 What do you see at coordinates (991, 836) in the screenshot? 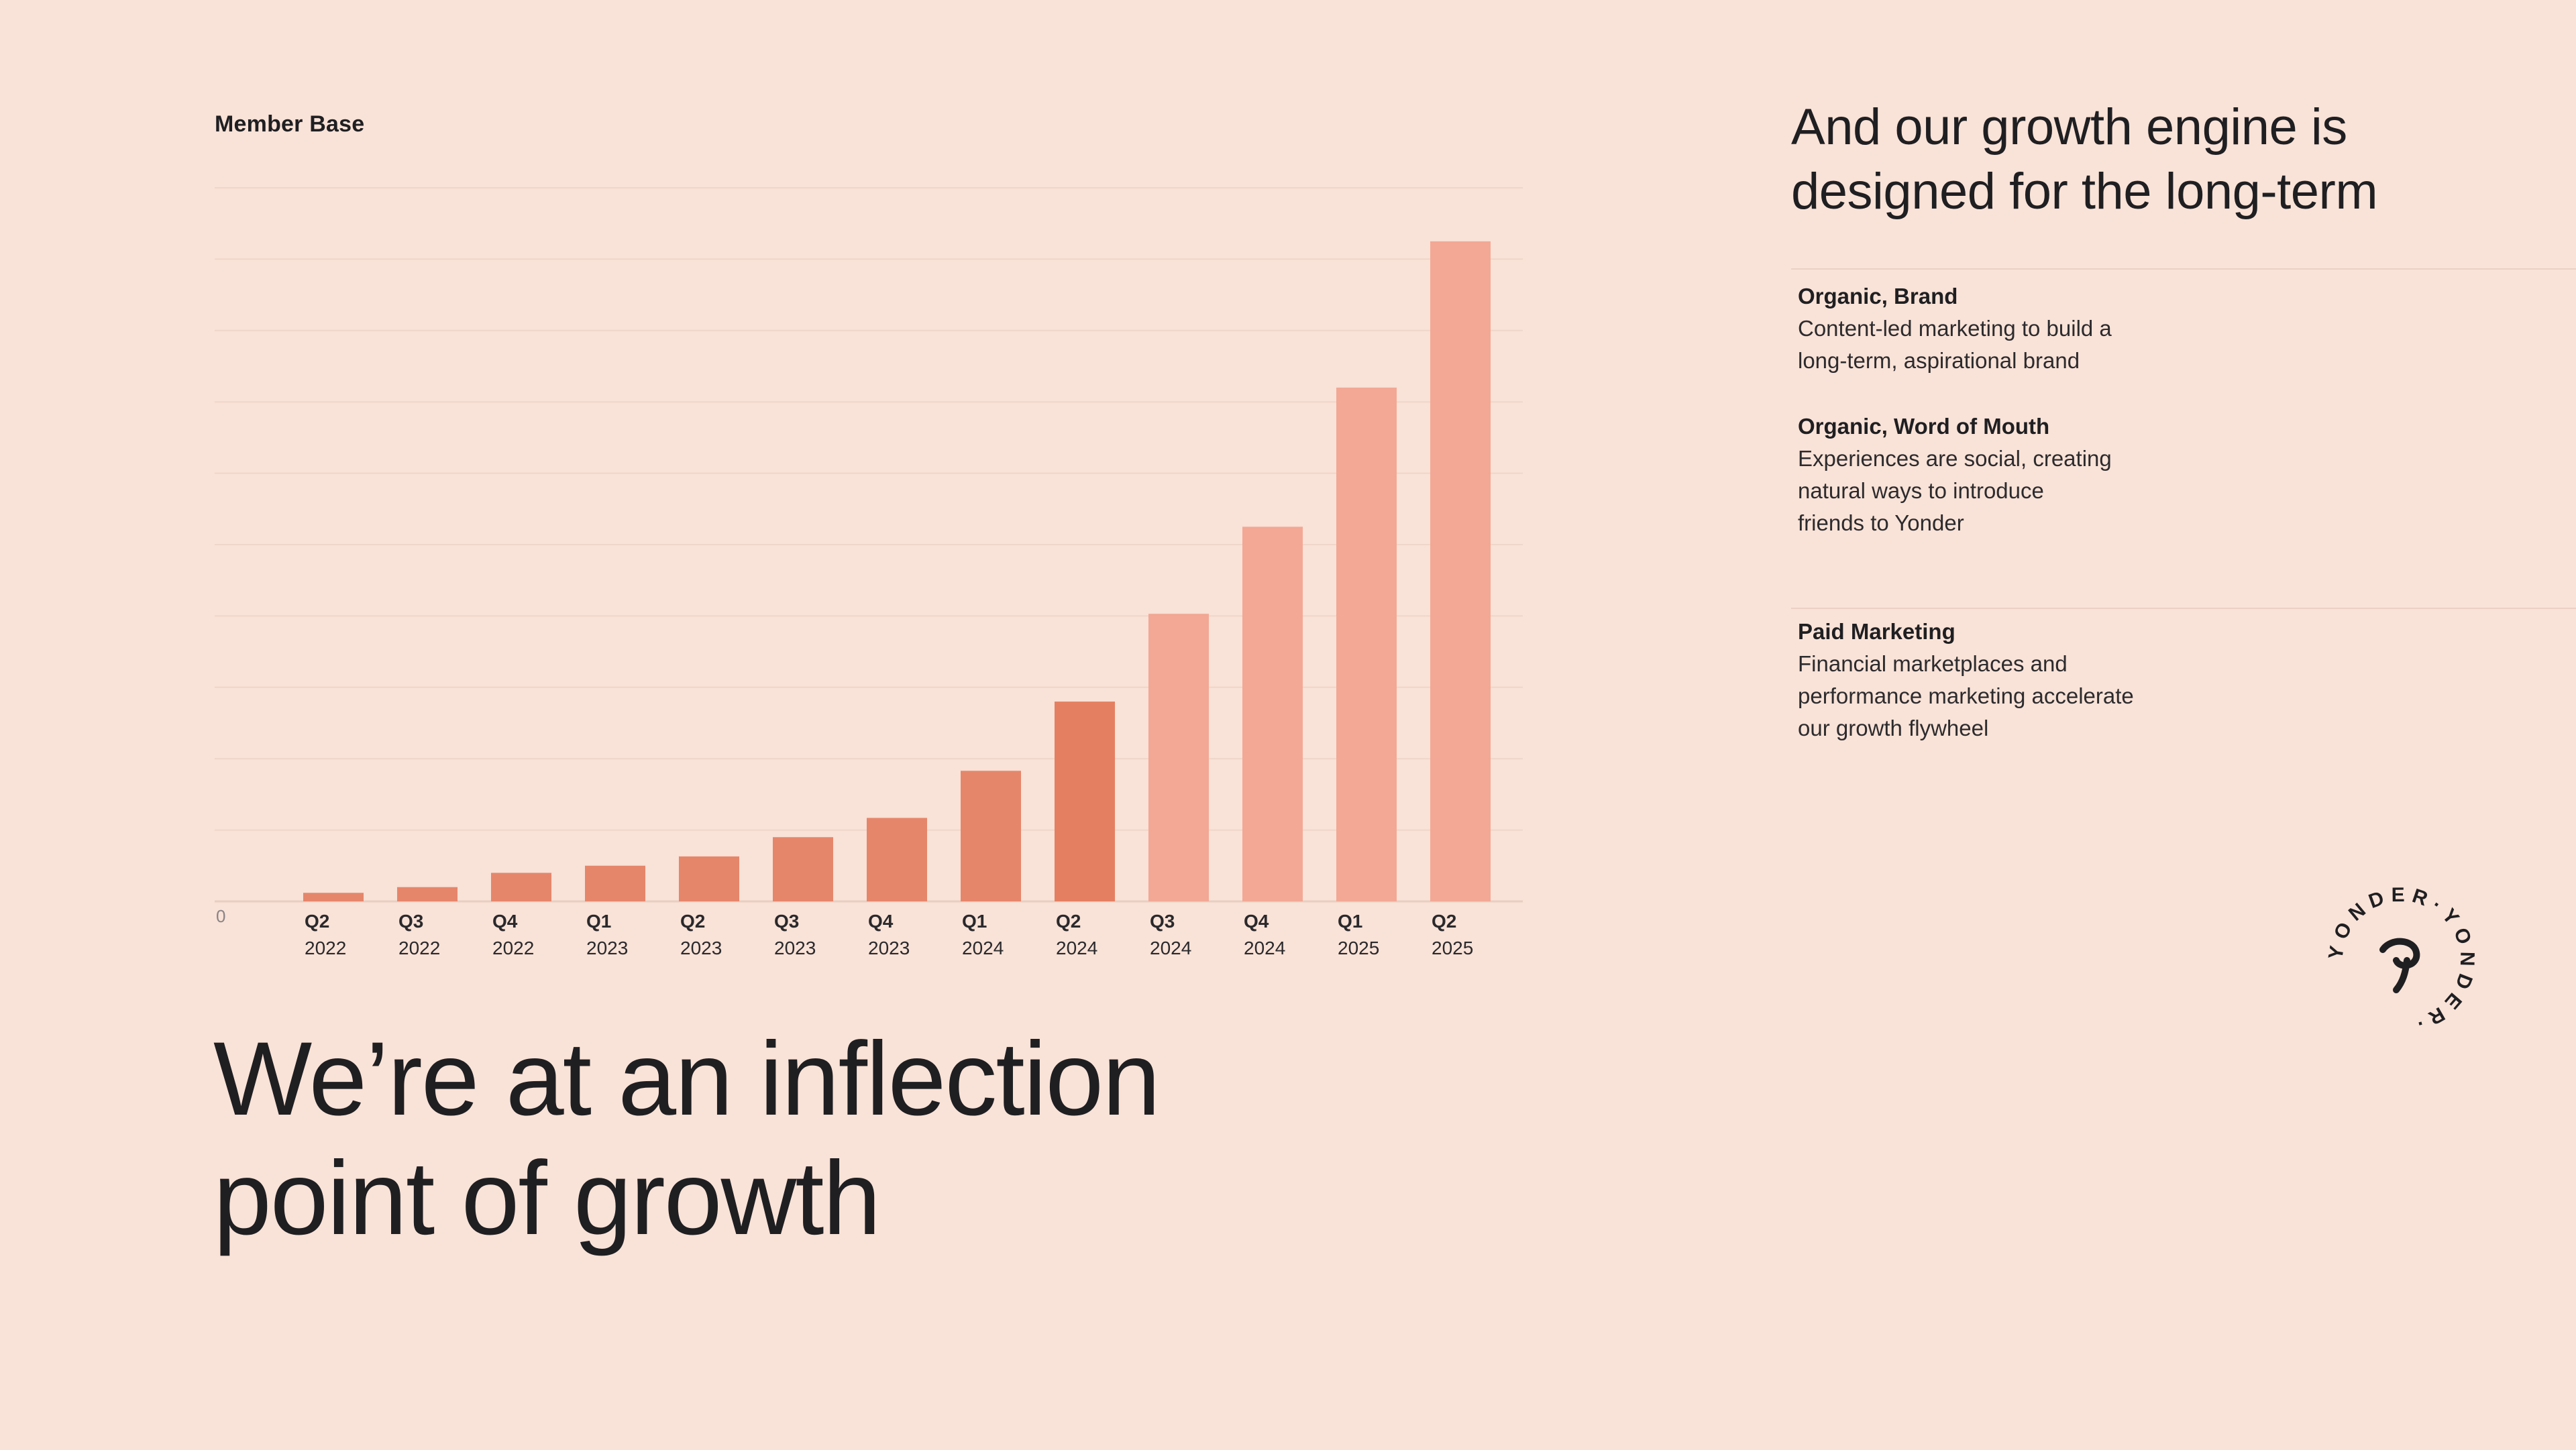
I see `bar-q1-2024` at bounding box center [991, 836].